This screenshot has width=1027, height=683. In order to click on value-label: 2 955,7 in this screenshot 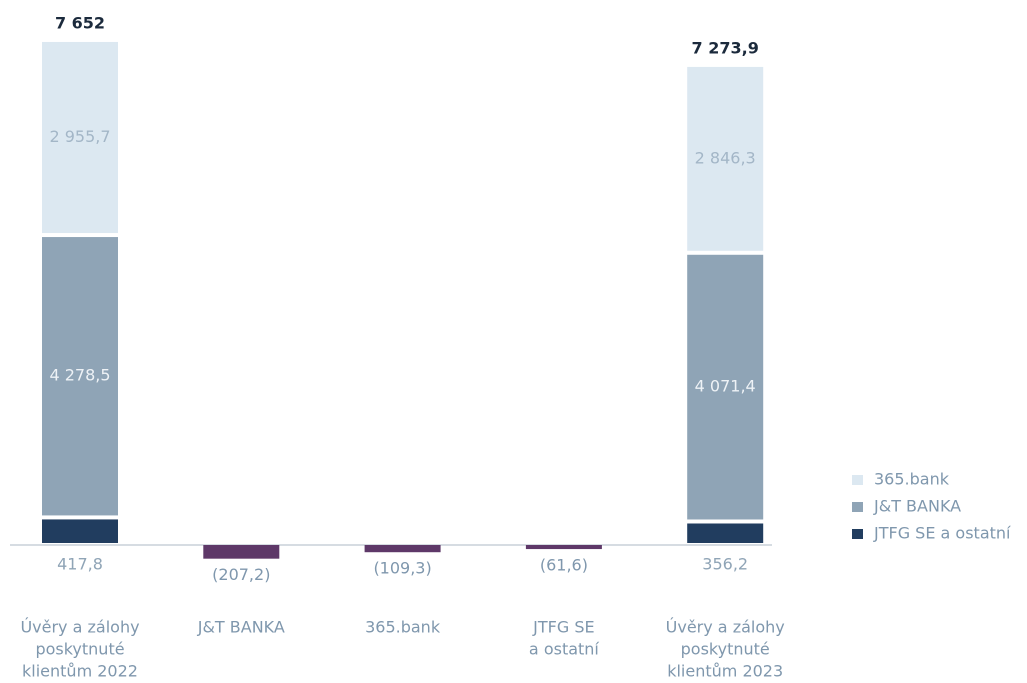, I will do `click(79, 136)`.